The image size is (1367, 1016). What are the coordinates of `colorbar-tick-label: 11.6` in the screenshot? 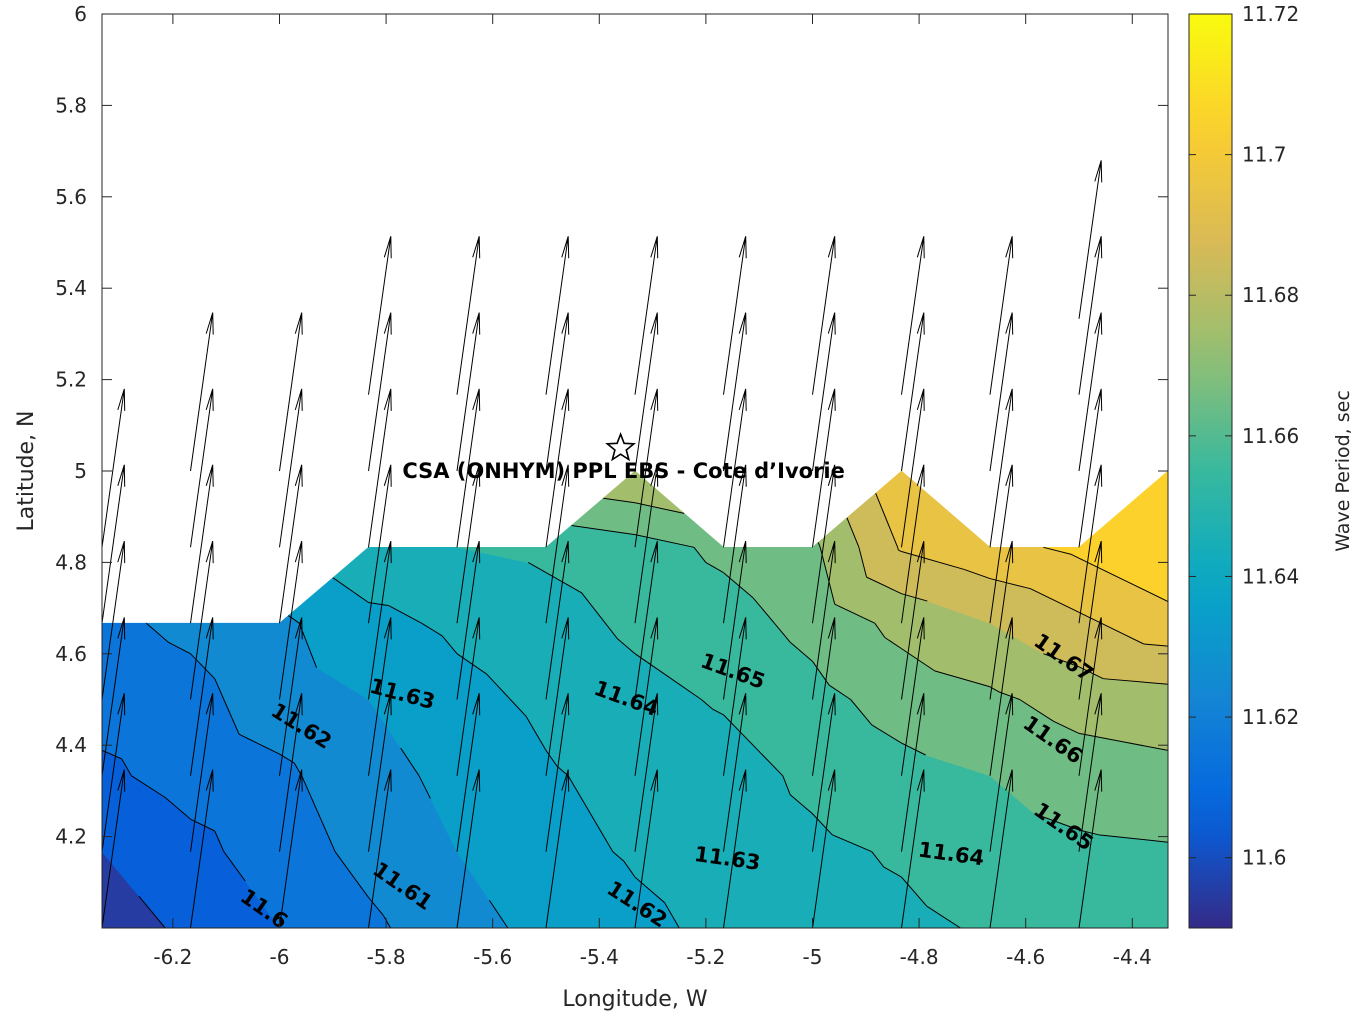 It's located at (1264, 858).